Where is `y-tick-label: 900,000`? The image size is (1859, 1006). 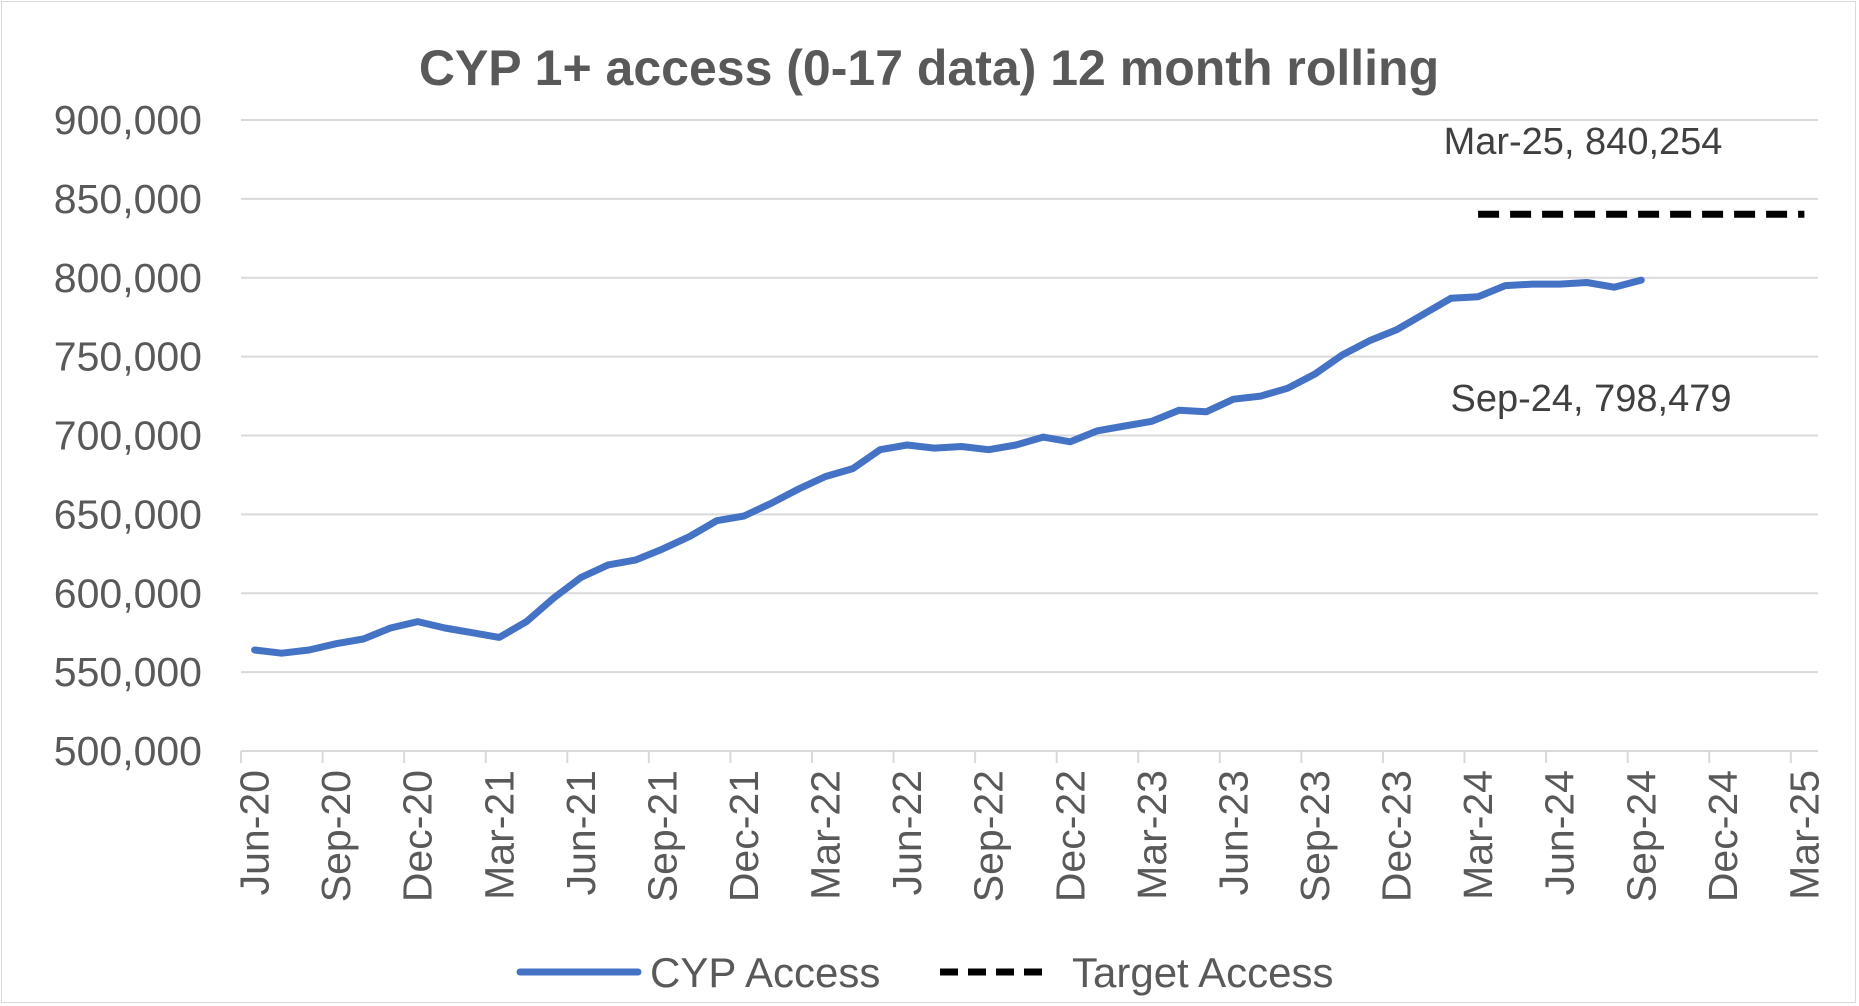
y-tick-label: 900,000 is located at coordinates (128, 120).